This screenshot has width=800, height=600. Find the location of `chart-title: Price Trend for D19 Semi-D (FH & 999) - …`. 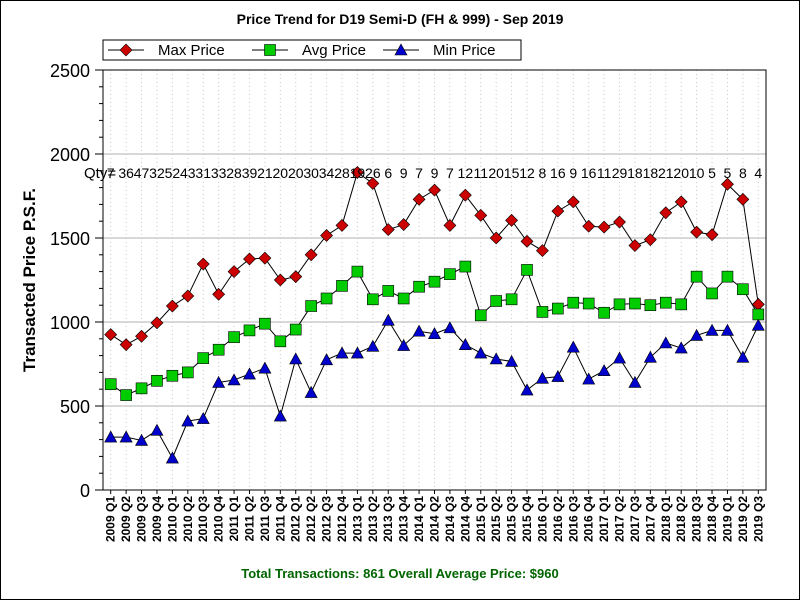

chart-title: Price Trend for D19 Semi-D (FH & 999) - … is located at coordinates (400, 19).